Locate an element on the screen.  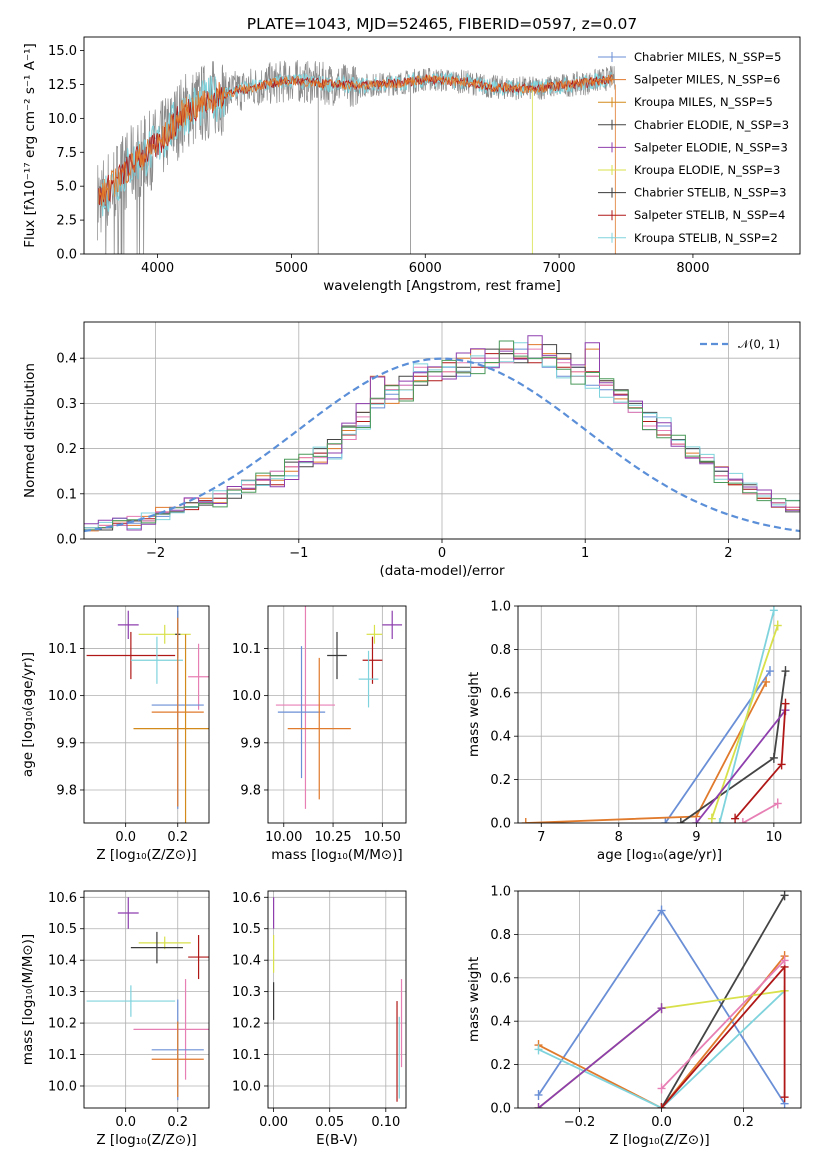
x-axis-label: E(B-V) is located at coordinates (337, 1140).